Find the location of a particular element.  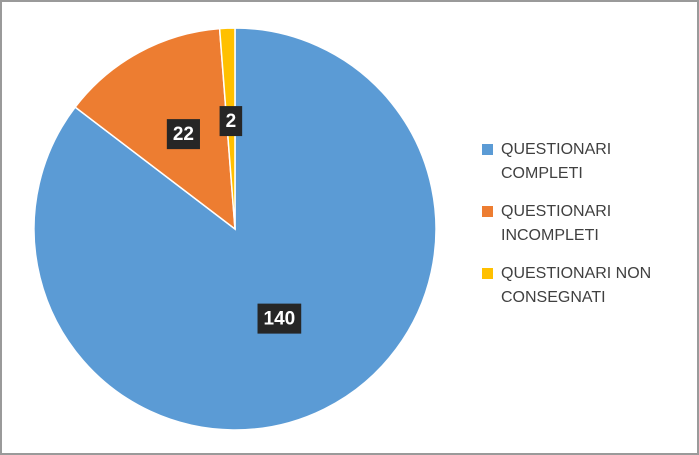

legend-item: QUESTIONARI NON CONSEGNATI is located at coordinates (582, 286).